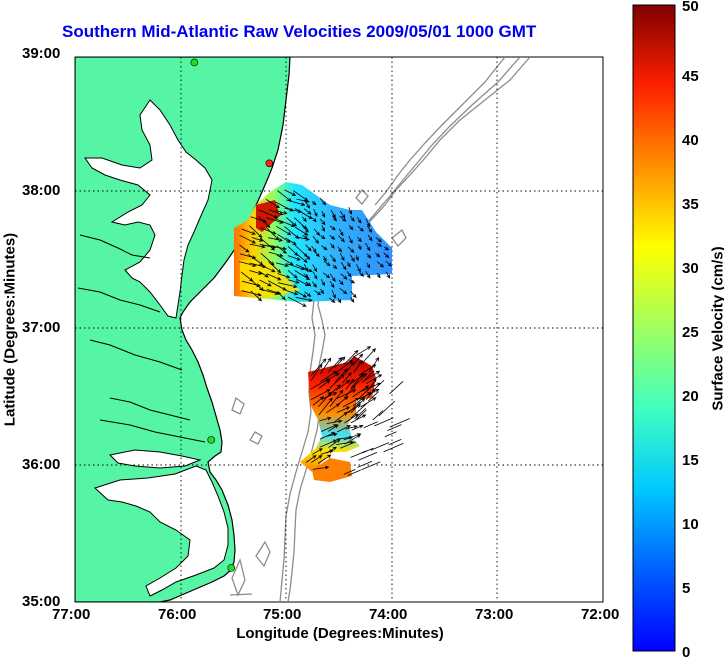  What do you see at coordinates (654, 328) in the screenshot?
I see `colorbar` at bounding box center [654, 328].